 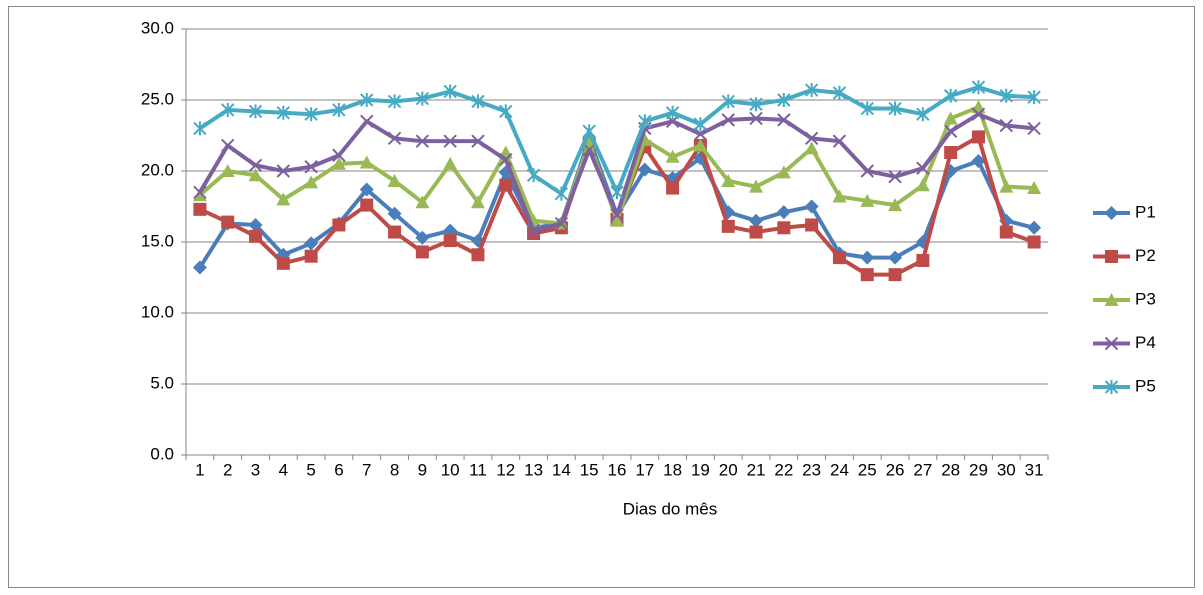 What do you see at coordinates (867, 469) in the screenshot?
I see `x-tick-label: 25` at bounding box center [867, 469].